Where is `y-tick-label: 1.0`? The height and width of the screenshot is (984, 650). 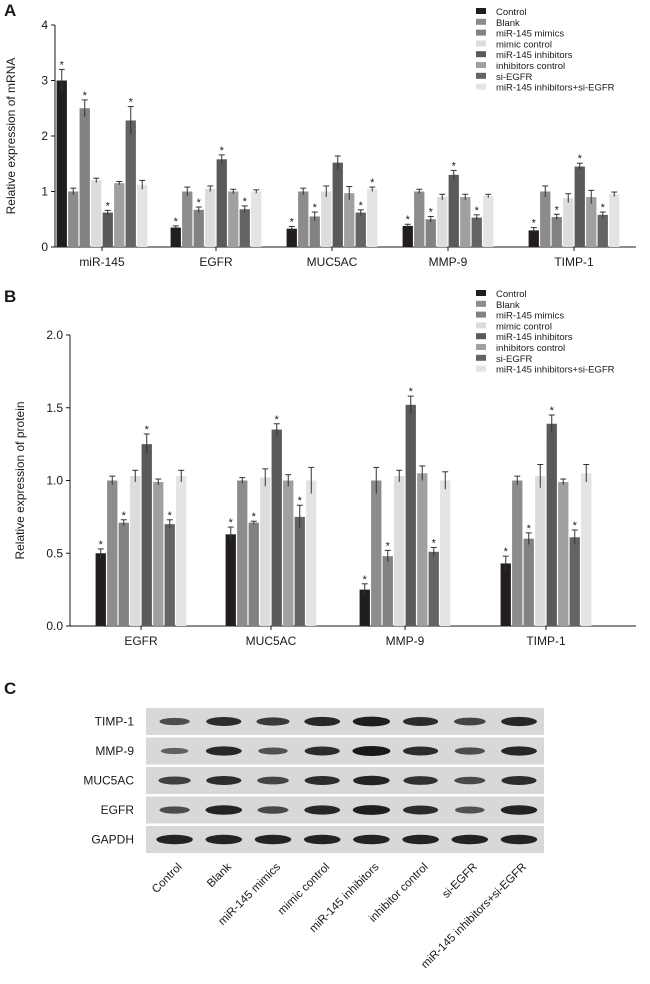
y-tick-label: 1.0 is located at coordinates (54, 481).